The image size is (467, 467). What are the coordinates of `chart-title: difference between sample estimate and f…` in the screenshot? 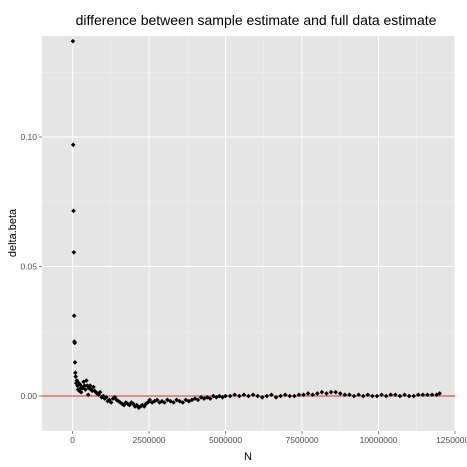 It's located at (256, 20).